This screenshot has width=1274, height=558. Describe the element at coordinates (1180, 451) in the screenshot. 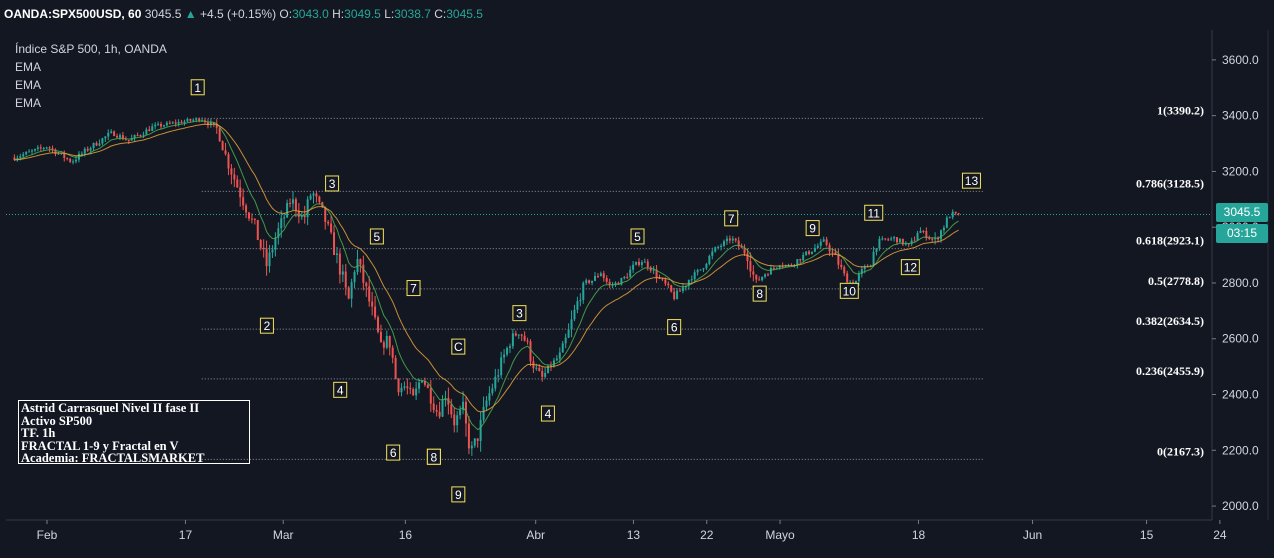

I see `fib-level-label: 0(2167.3)` at that location.